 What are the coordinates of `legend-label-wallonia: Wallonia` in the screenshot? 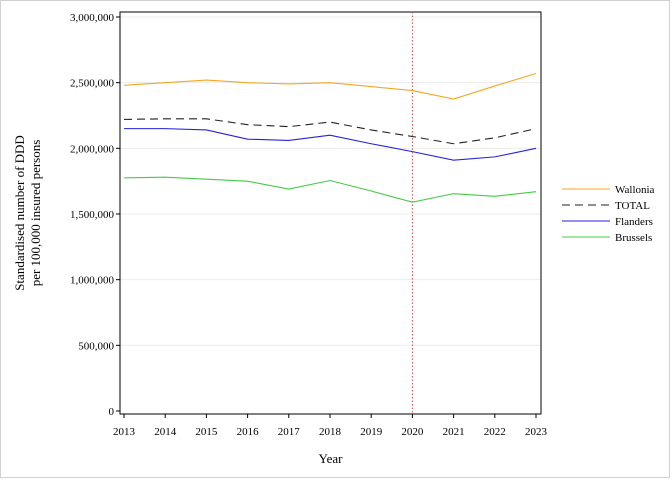 It's located at (635, 190).